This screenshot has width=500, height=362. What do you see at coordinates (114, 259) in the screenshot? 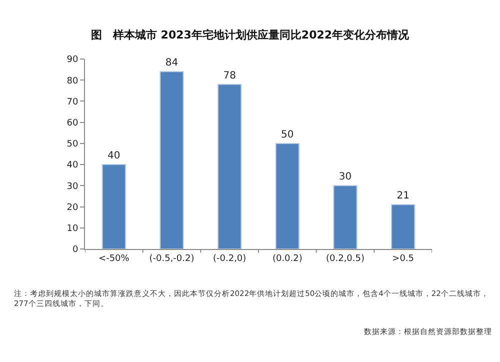
I see `x-tick-label: <-50%` at bounding box center [114, 259].